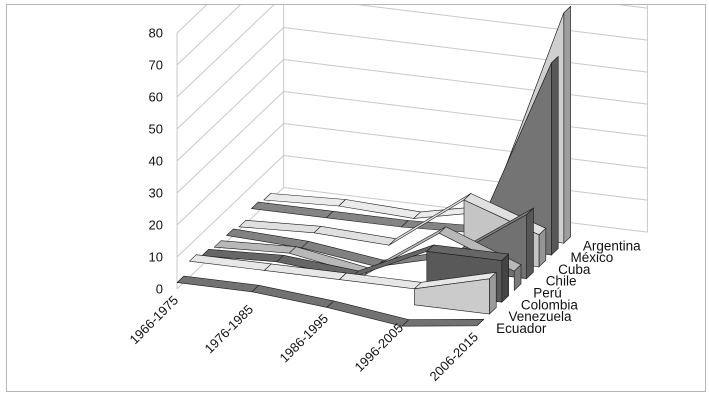  I want to click on series-label: Venezuela, so click(541, 316).